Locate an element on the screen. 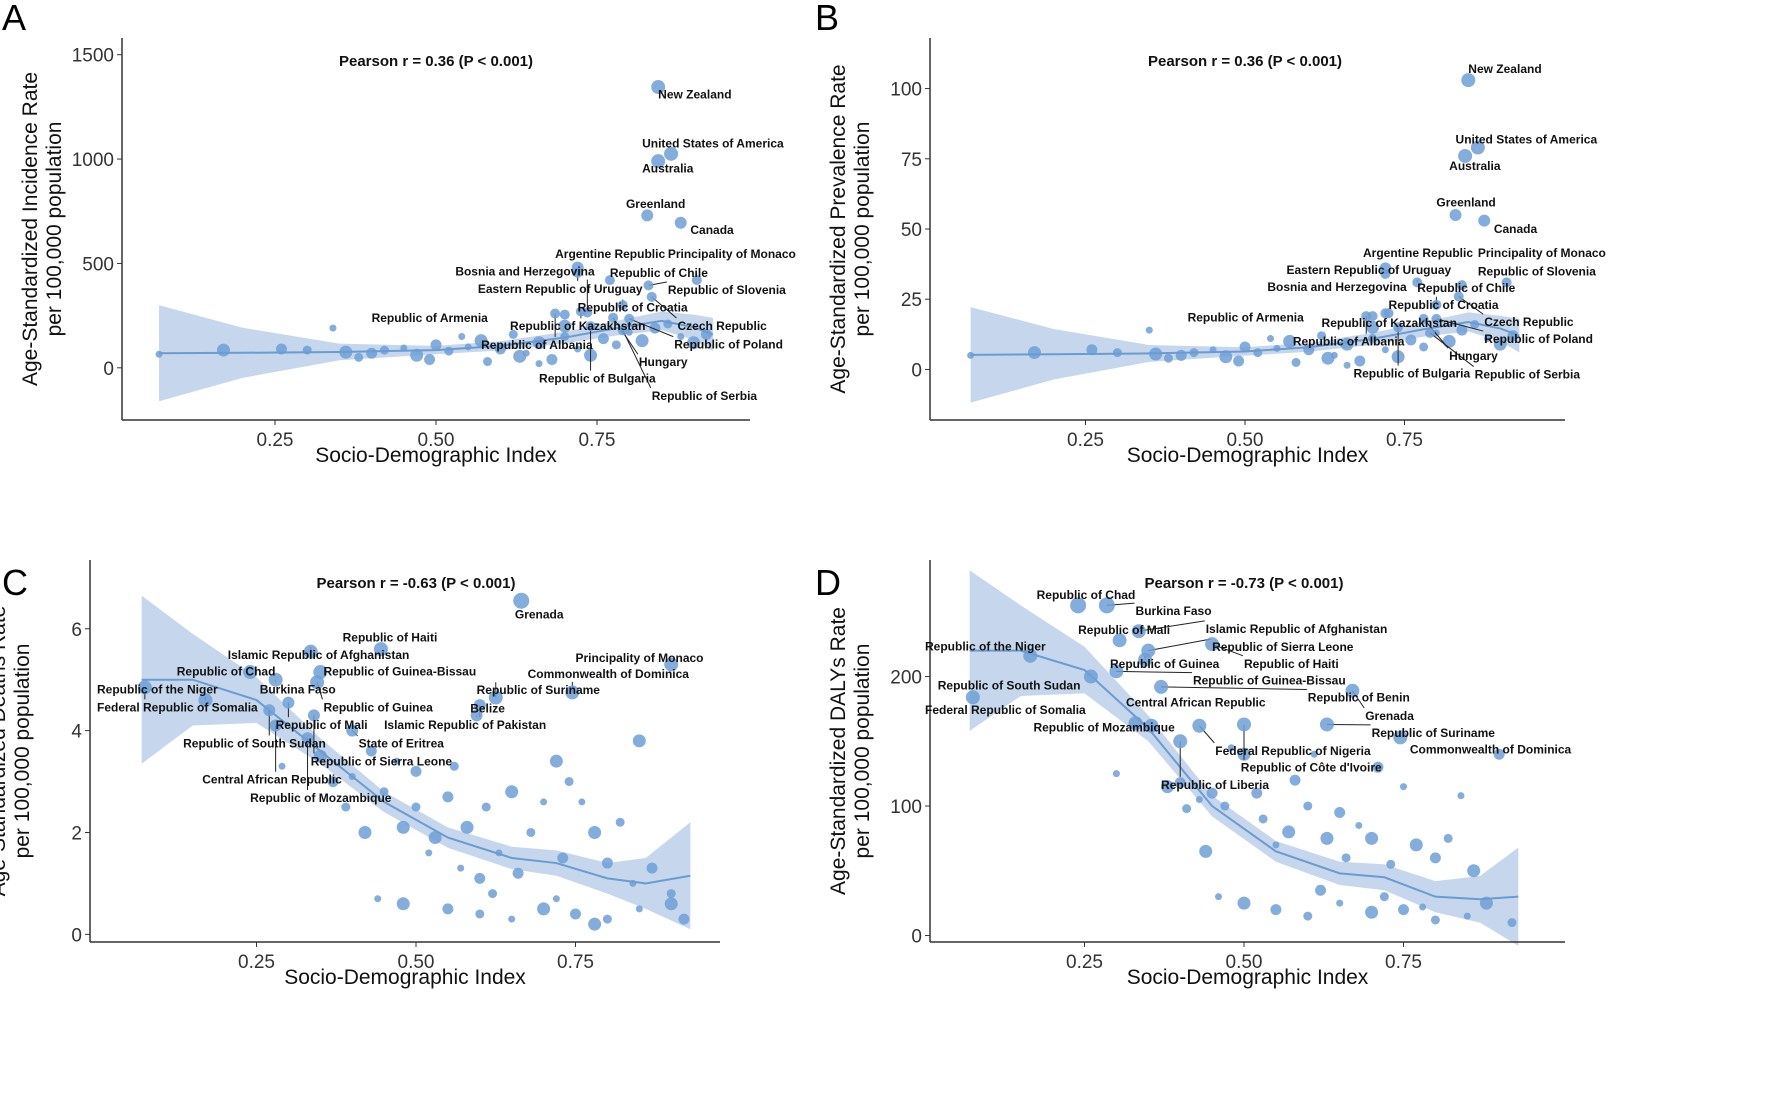 This screenshot has height=1119, width=1772. country-label: Grenada is located at coordinates (1389, 716).